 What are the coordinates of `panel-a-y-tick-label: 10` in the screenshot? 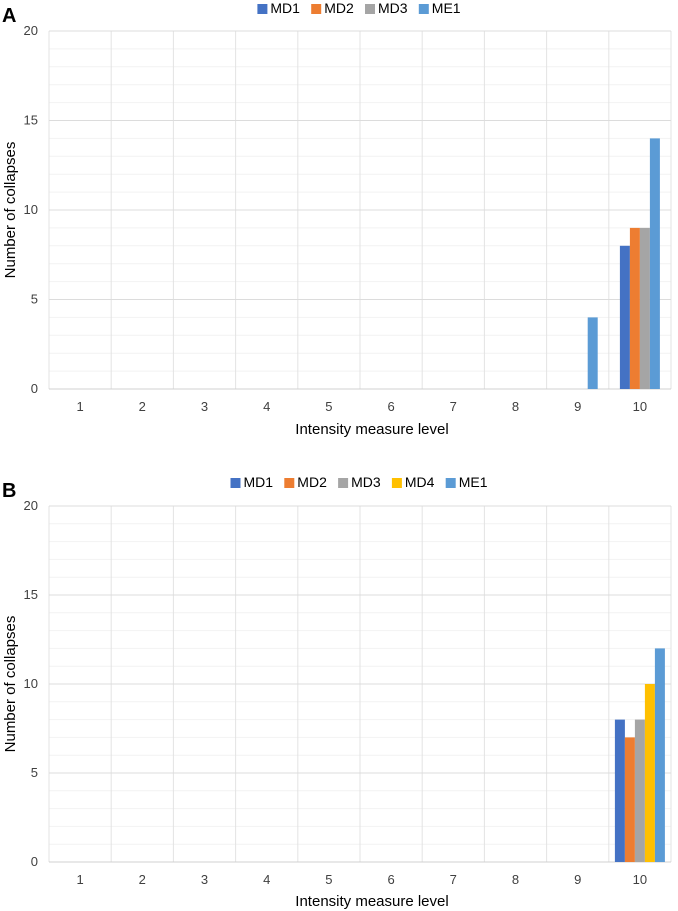 It's located at (31, 209).